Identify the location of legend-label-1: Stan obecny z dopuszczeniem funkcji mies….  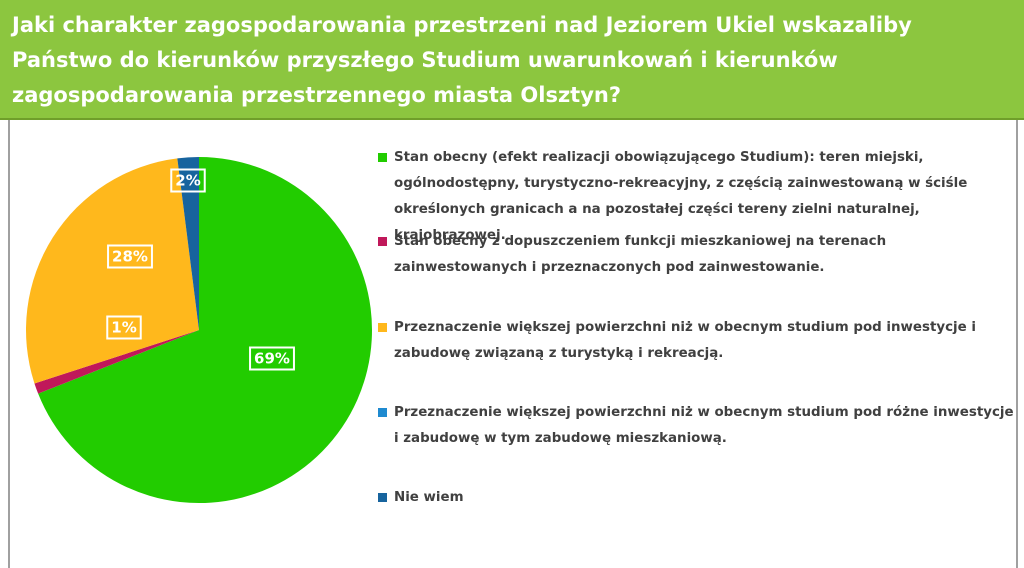
(640, 254).